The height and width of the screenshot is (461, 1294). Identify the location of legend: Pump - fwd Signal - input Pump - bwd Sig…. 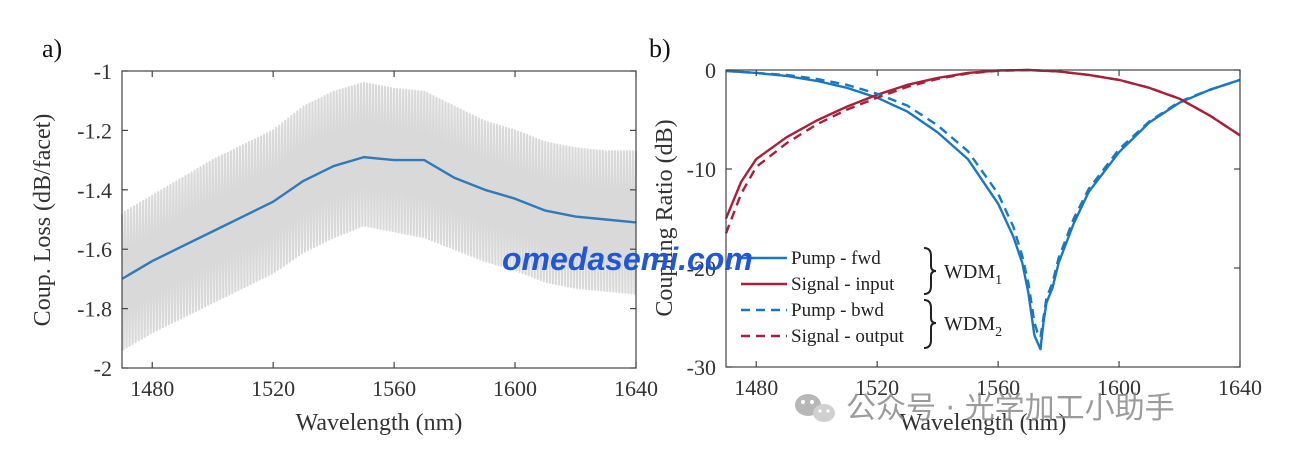
(868, 296).